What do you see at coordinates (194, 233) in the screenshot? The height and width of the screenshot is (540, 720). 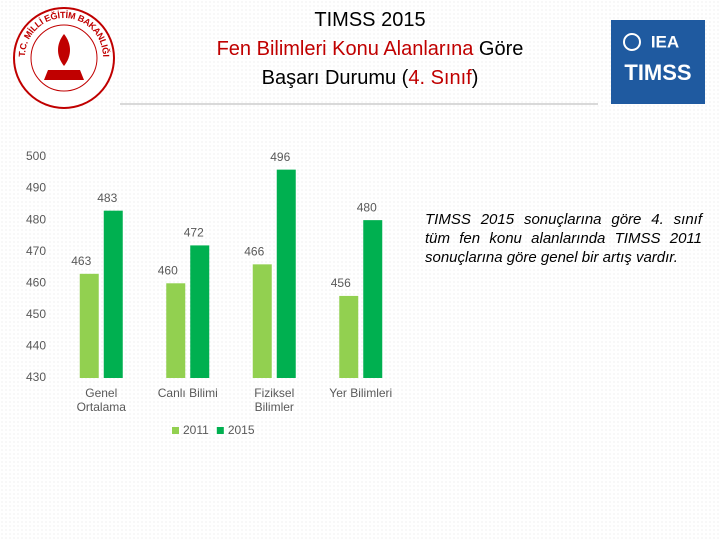 I see `value-label: 472` at bounding box center [194, 233].